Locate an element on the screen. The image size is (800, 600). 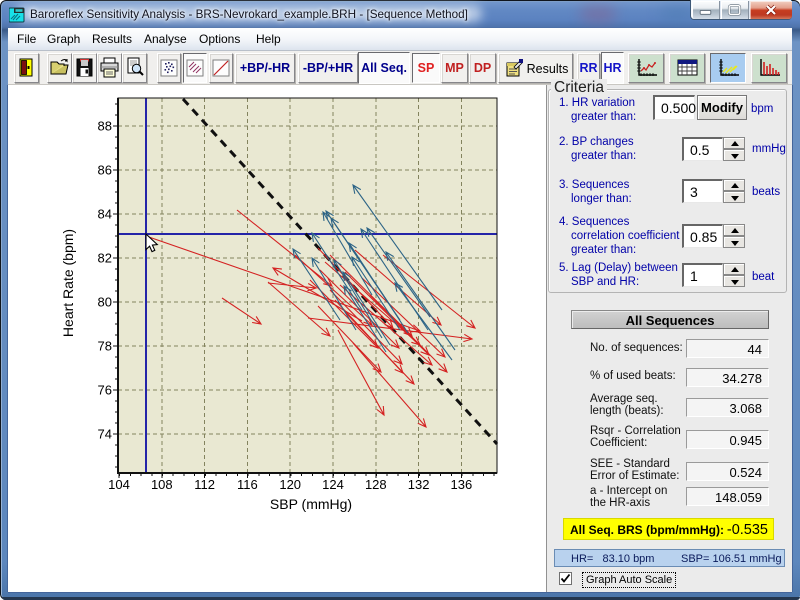
svg-text: 104 is located at coordinates (119, 484).